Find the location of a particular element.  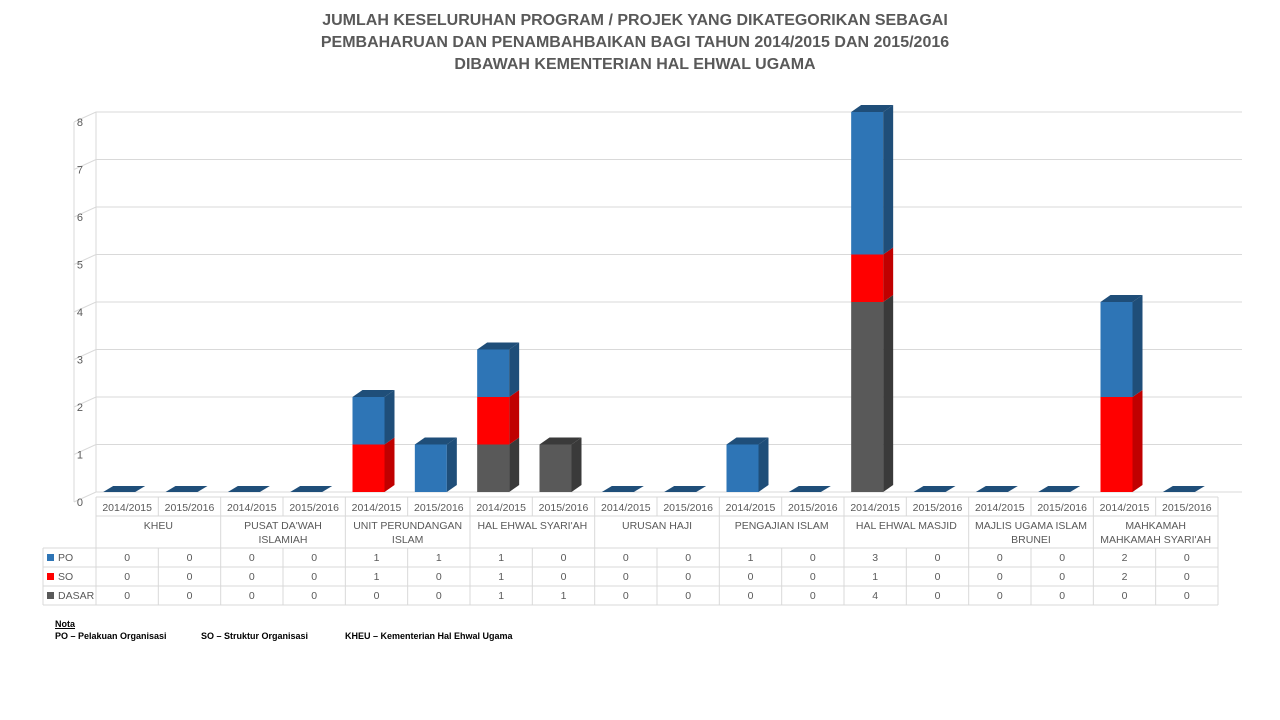

data-label: 2 is located at coordinates (1125, 577).